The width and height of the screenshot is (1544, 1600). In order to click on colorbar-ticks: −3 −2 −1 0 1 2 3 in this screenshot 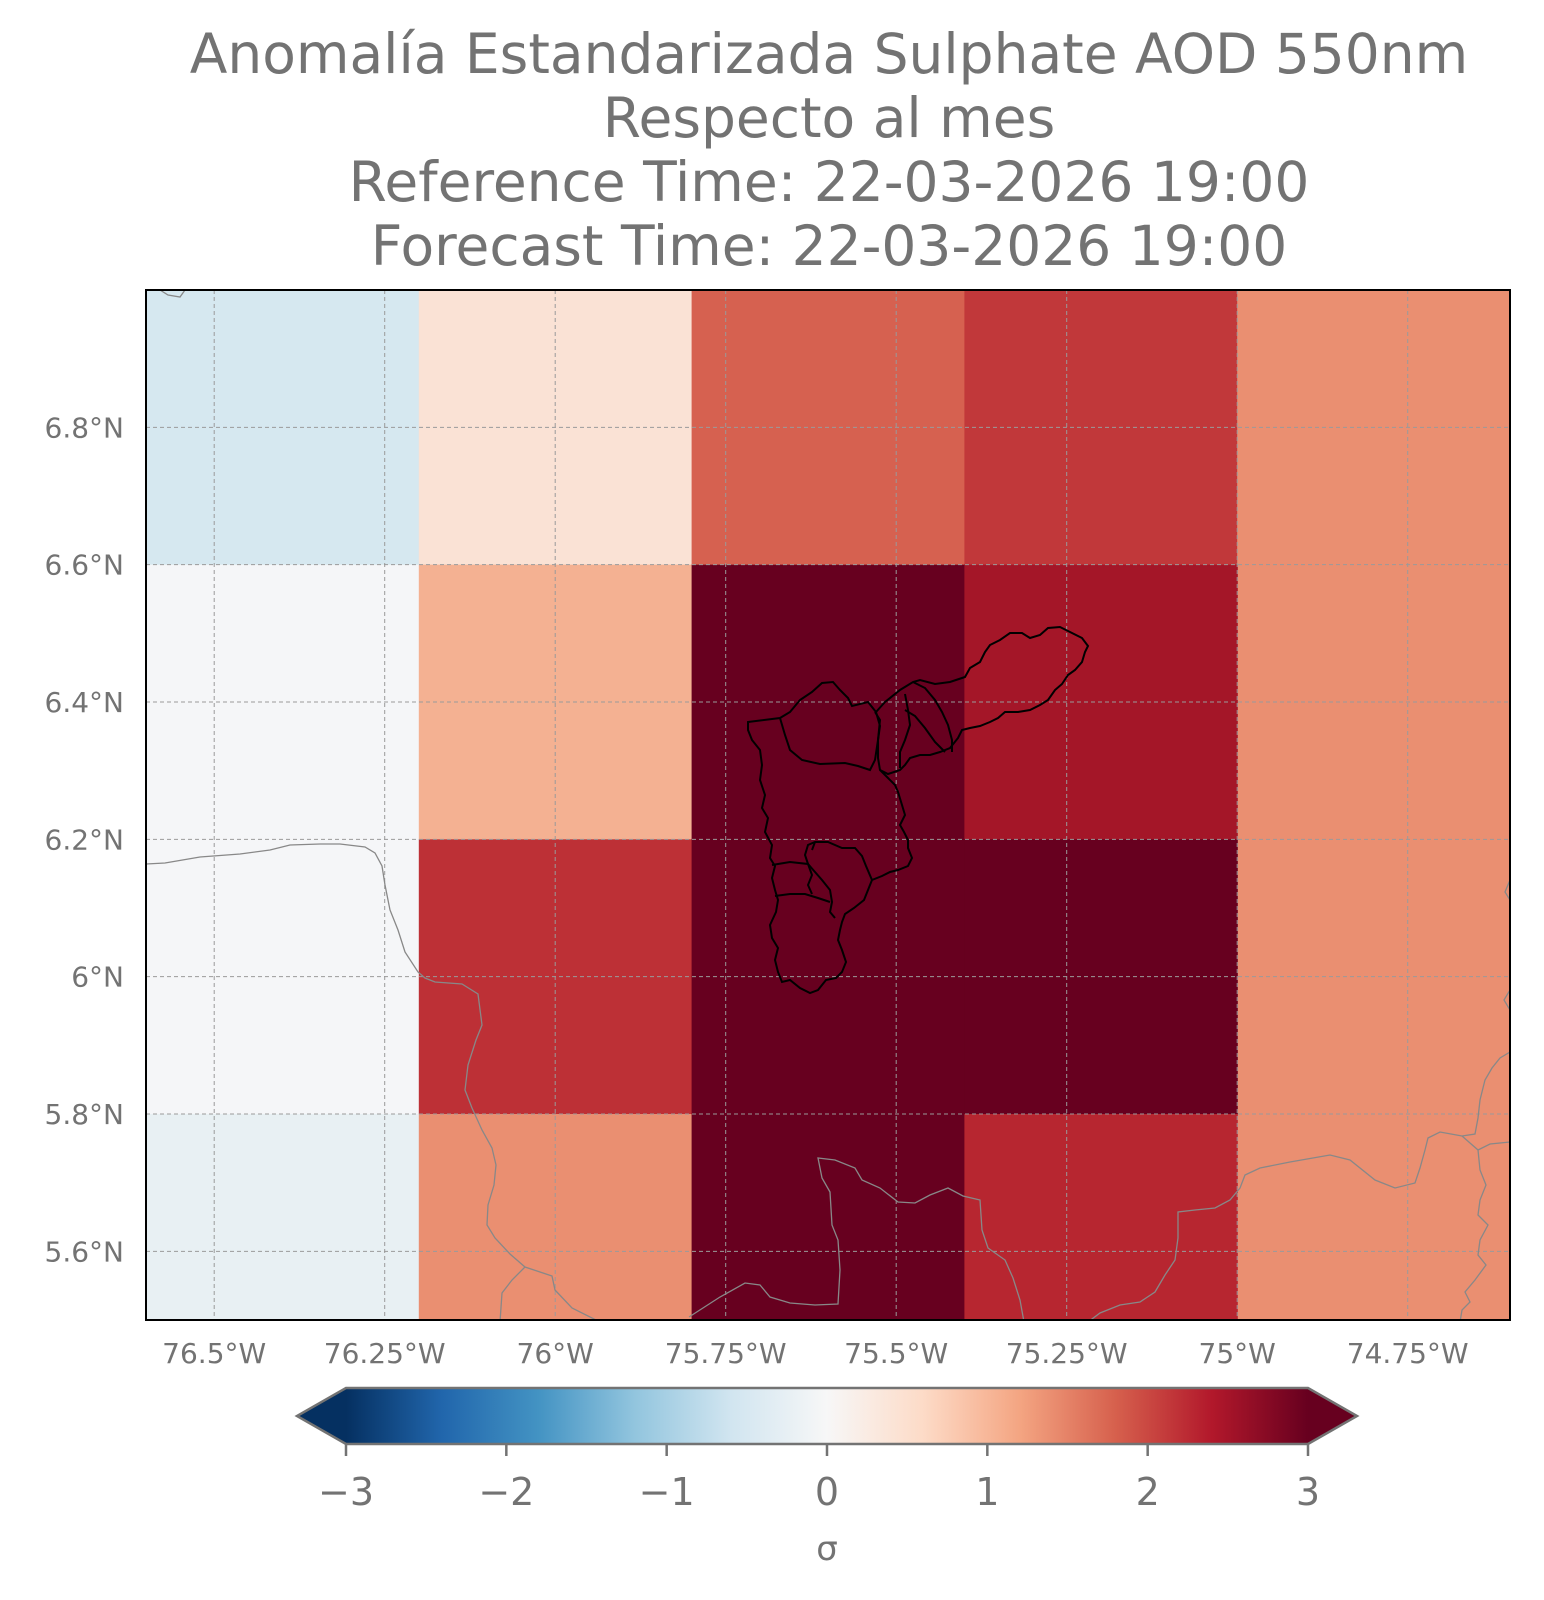, I will do `click(819, 1479)`.